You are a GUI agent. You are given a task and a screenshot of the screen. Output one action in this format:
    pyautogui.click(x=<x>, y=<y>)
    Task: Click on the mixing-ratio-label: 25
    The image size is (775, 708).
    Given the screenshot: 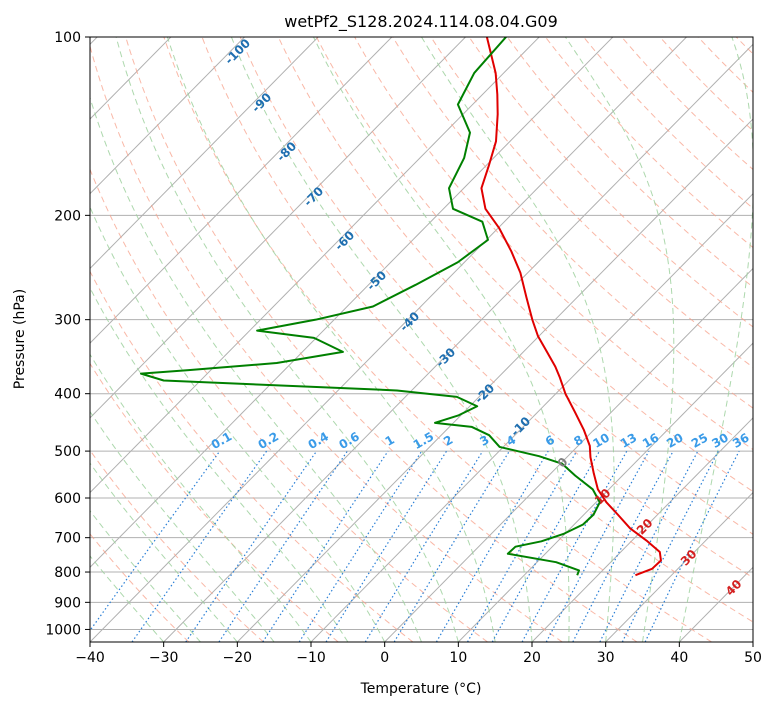 What is the action you would take?
    pyautogui.click(x=699, y=440)
    